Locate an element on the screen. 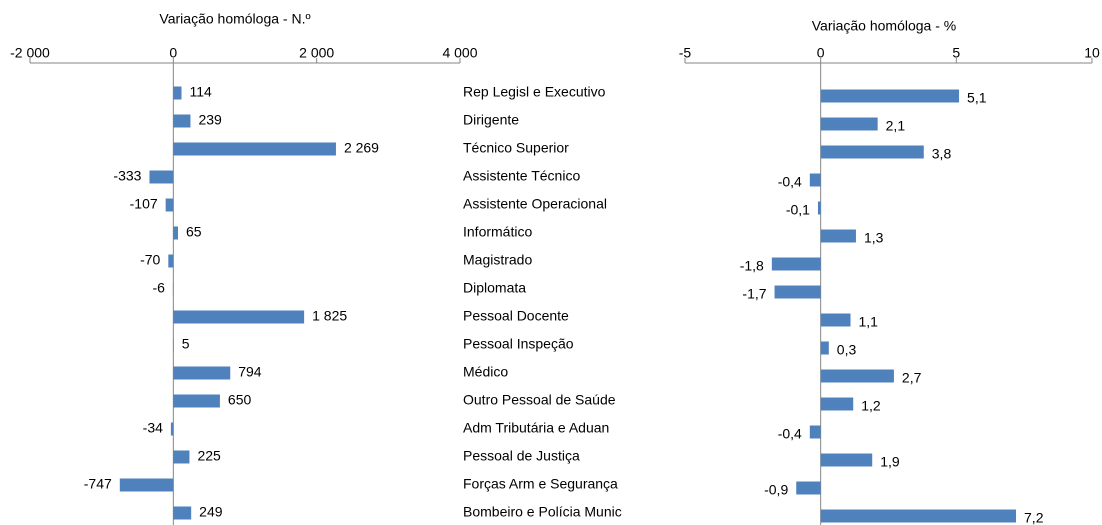 The height and width of the screenshot is (525, 1102). category-label: Médico is located at coordinates (485, 372).